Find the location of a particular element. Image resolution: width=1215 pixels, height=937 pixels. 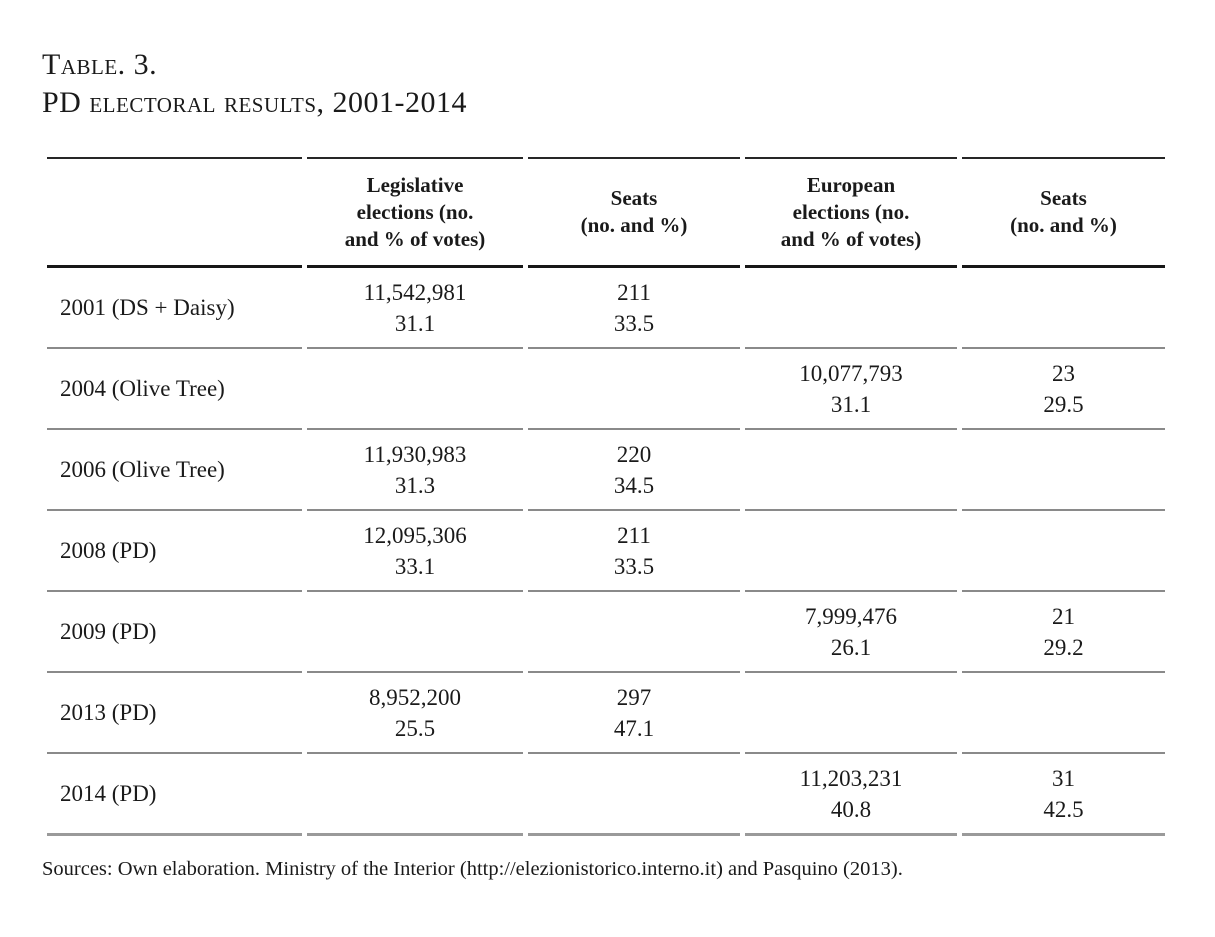

cell-legislative-votes: 11,542,981 31.1 is located at coordinates (415, 308).